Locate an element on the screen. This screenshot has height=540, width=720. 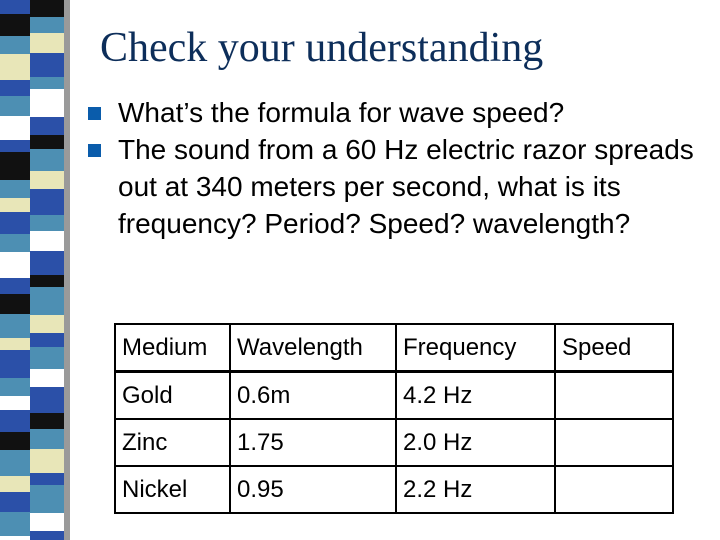
slide-title: Check your understanding is located at coordinates (322, 48).